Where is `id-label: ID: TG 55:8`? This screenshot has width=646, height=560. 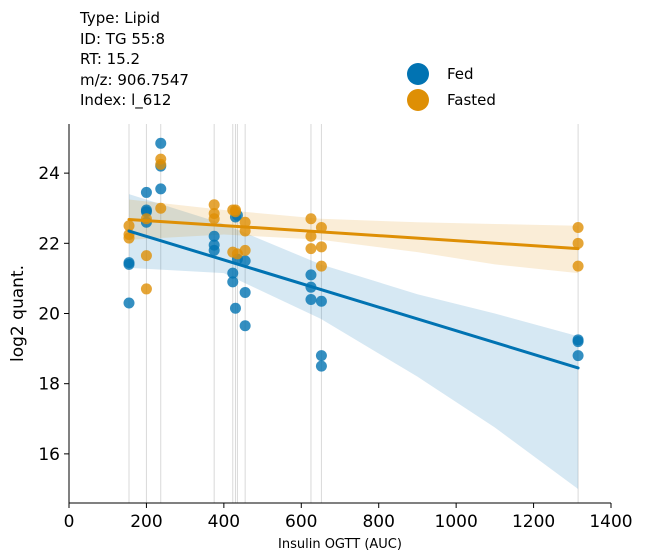 id-label: ID: TG 55:8 is located at coordinates (123, 38).